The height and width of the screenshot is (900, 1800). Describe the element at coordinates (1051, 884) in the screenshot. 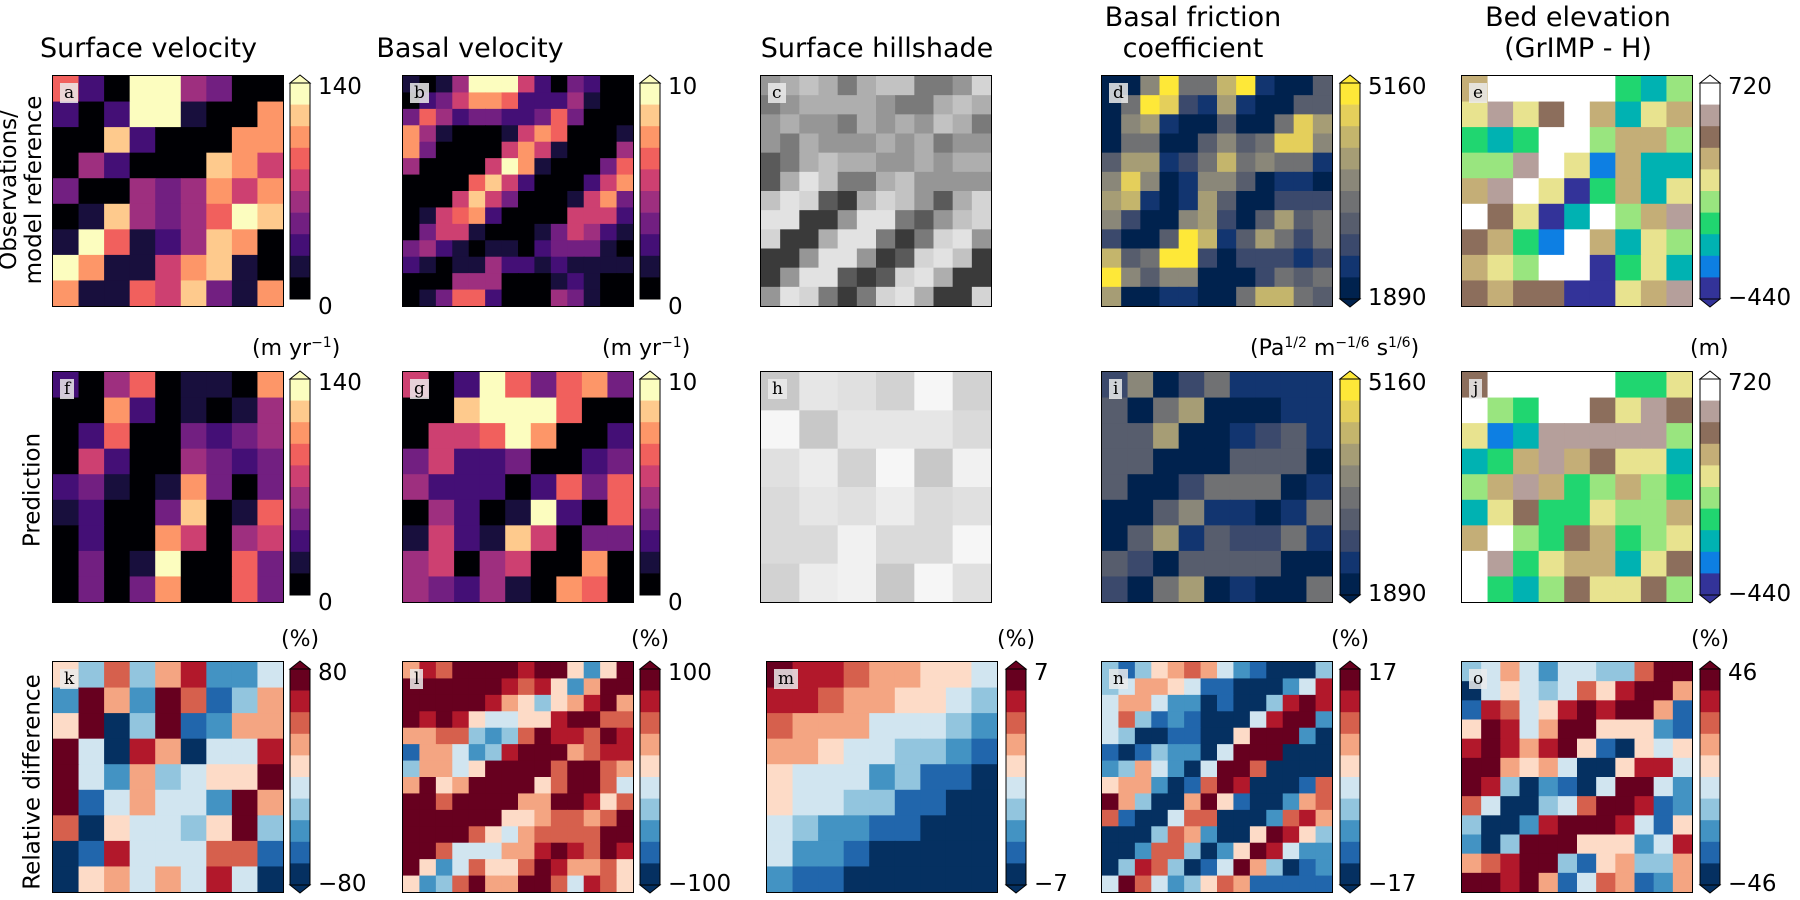

I see `tick-diff-hillshade-min: −7` at that location.